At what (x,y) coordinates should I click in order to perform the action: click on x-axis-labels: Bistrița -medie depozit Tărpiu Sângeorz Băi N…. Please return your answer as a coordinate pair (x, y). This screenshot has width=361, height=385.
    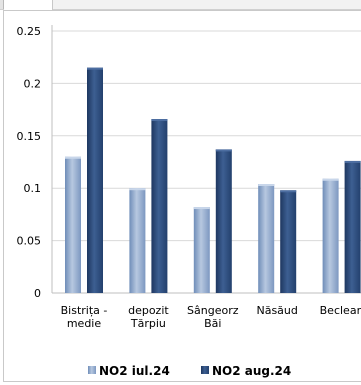
    Looking at the image, I should click on (211, 317).